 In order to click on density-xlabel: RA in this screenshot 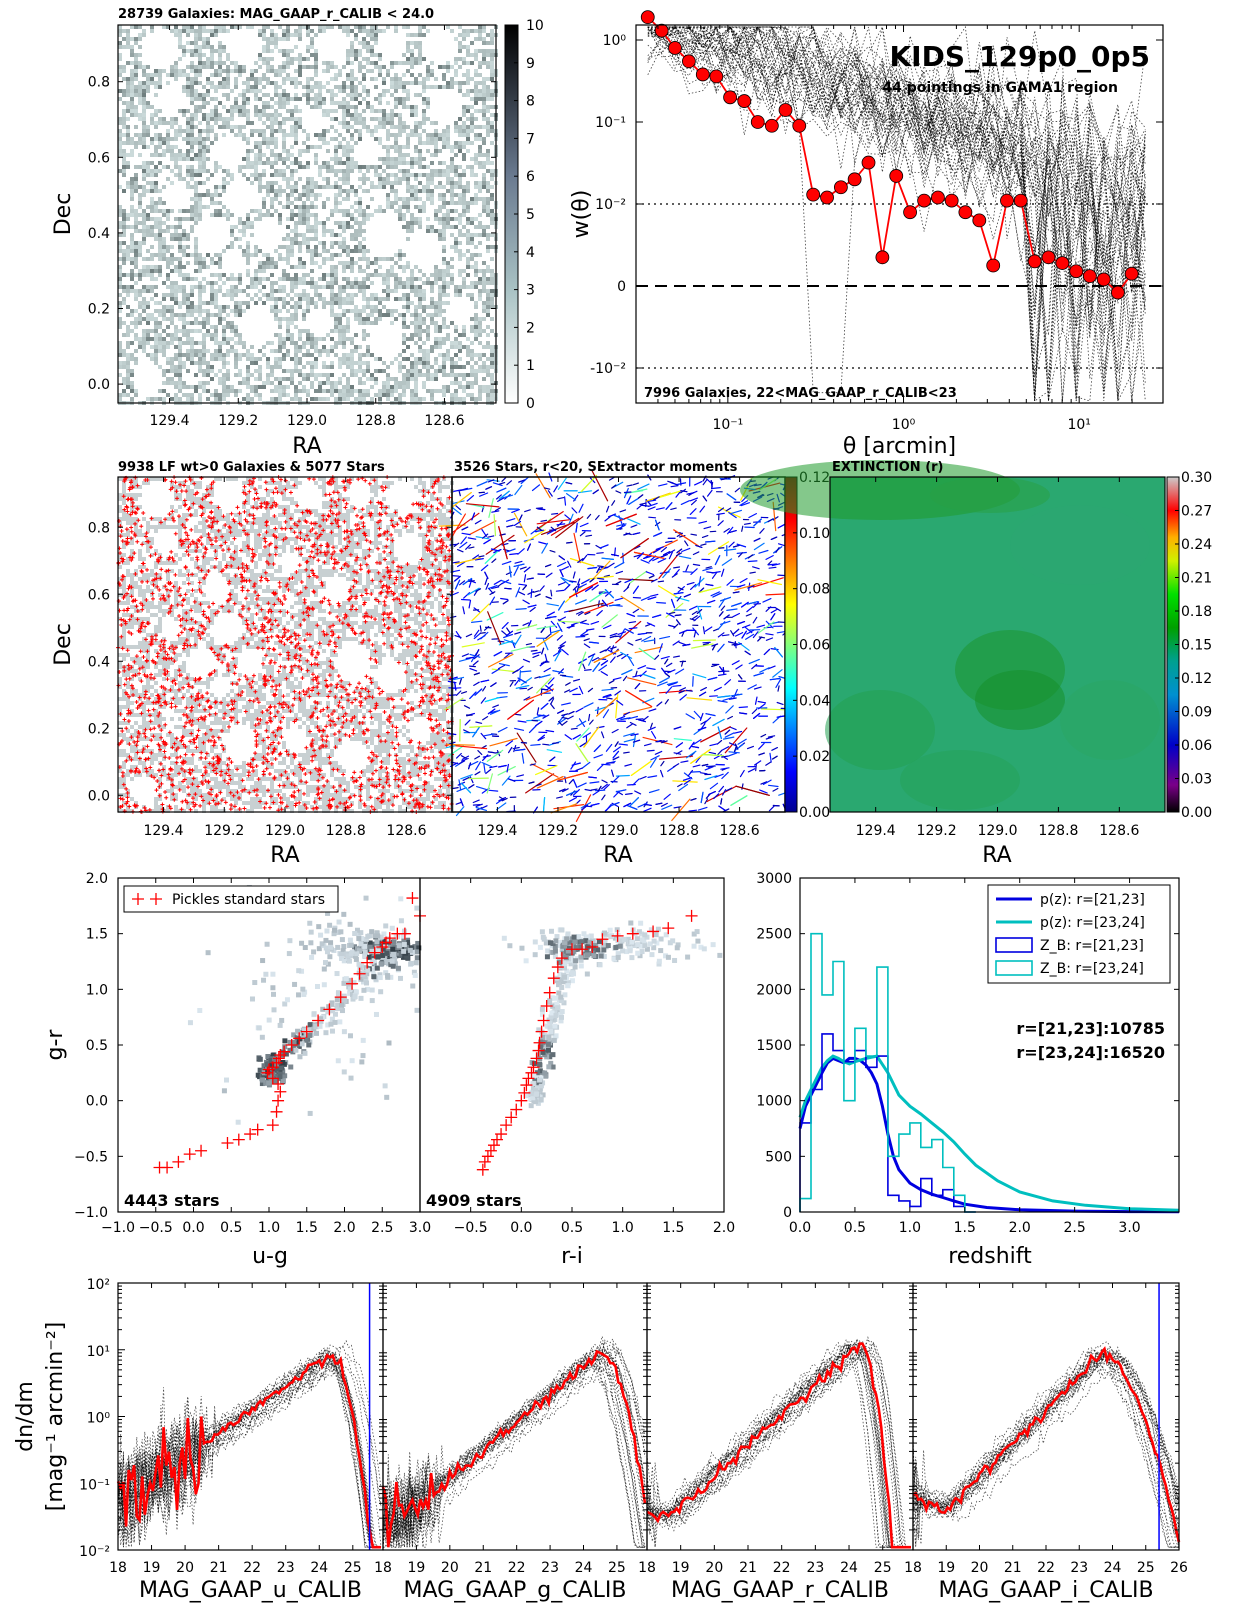, I will do `click(306, 446)`.